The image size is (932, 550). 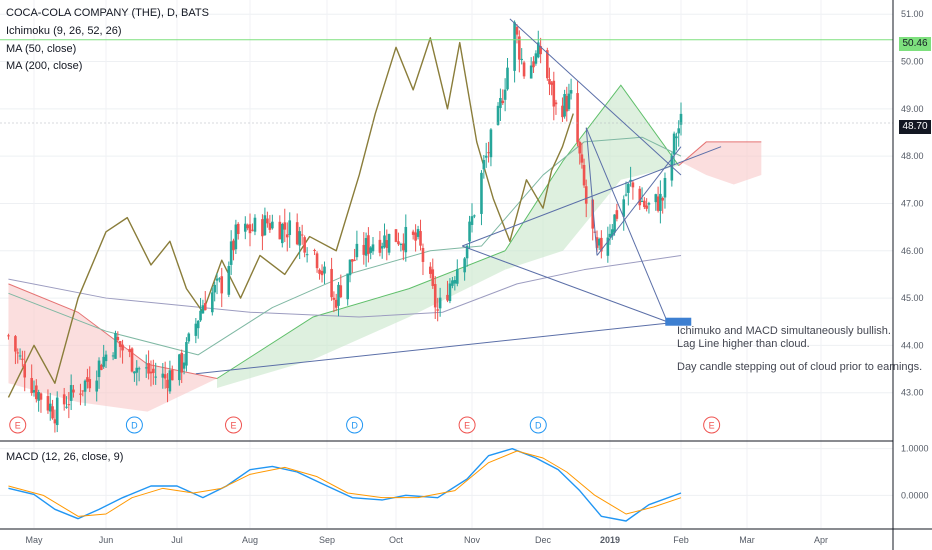 What do you see at coordinates (345, 484) in the screenshot?
I see `macd-line` at bounding box center [345, 484].